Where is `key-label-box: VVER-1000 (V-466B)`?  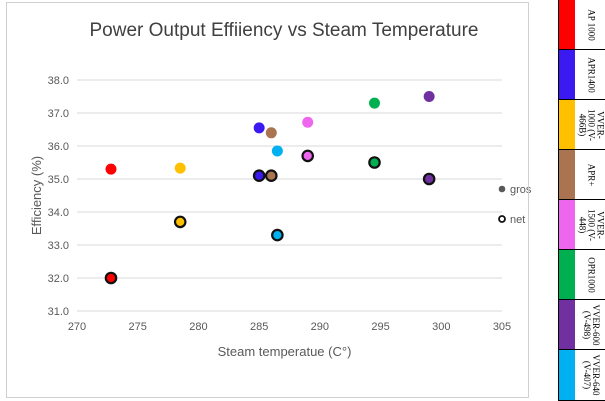
key-label-box: VVER-1000 (V-466B) is located at coordinates (590, 124).